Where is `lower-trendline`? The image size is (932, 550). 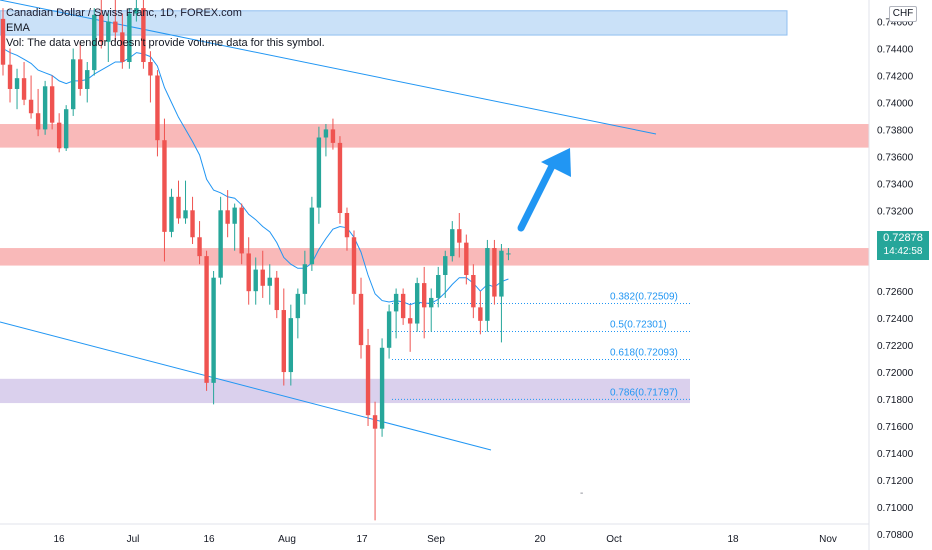
lower-trendline is located at coordinates (246, 386).